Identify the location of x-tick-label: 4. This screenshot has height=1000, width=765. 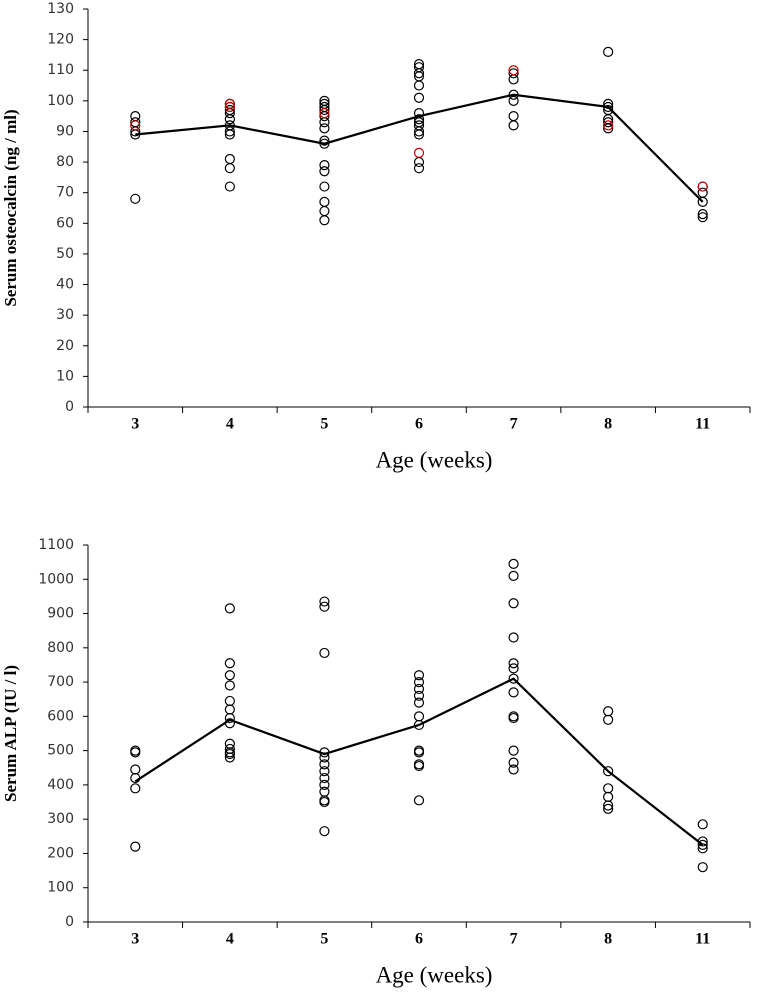
(230, 939).